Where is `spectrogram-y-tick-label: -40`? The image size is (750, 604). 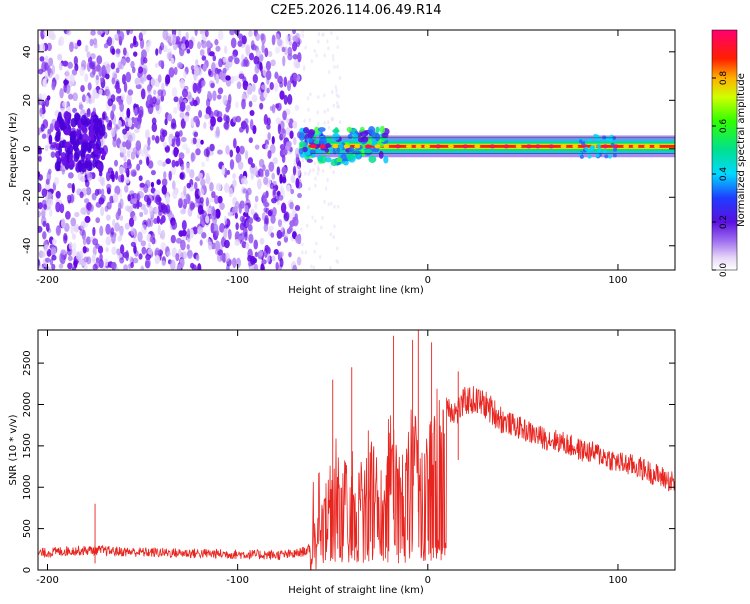
spectrogram-y-tick-label: -40 is located at coordinates (27, 246).